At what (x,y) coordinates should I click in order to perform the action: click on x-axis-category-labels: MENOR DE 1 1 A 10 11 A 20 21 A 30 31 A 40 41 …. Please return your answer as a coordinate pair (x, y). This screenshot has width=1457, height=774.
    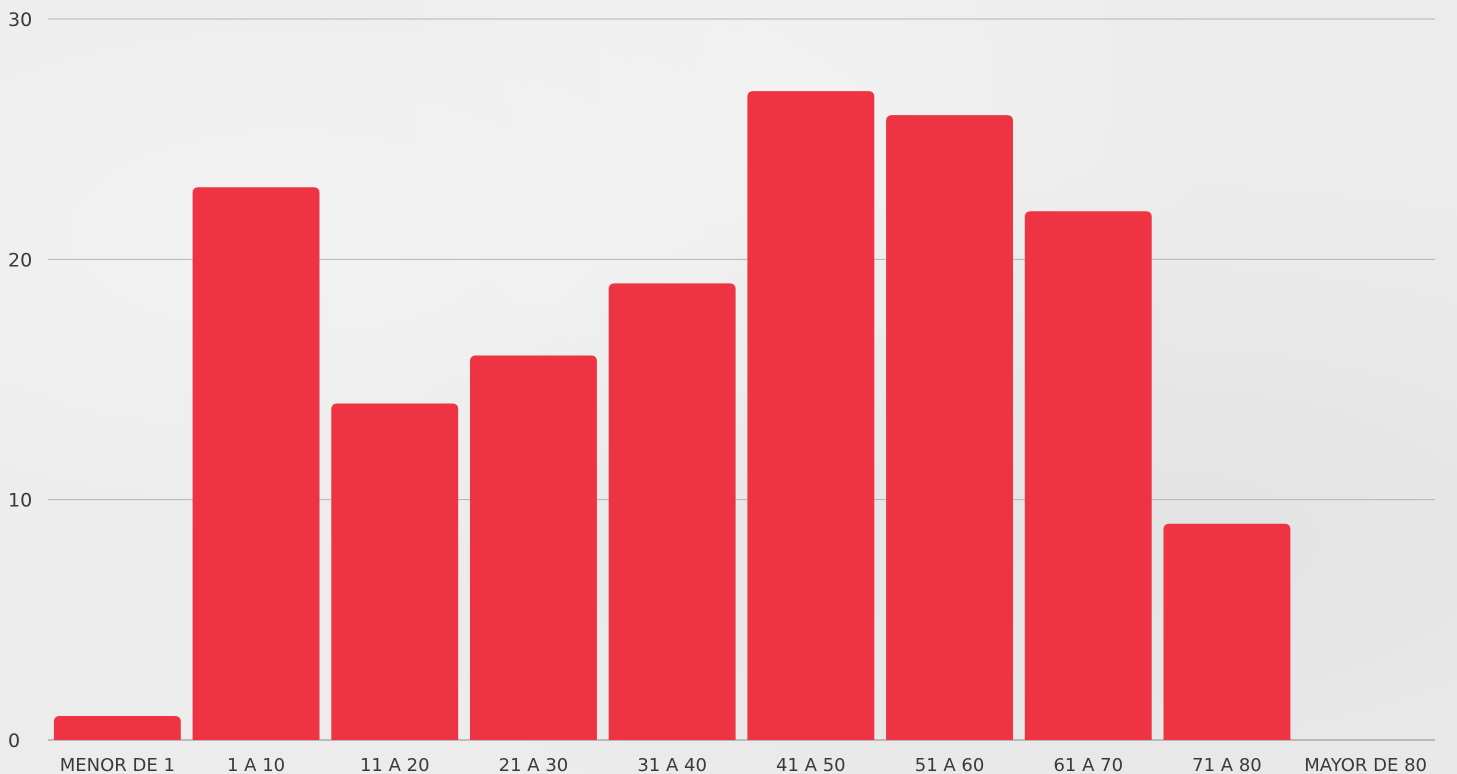
    Looking at the image, I should click on (743, 764).